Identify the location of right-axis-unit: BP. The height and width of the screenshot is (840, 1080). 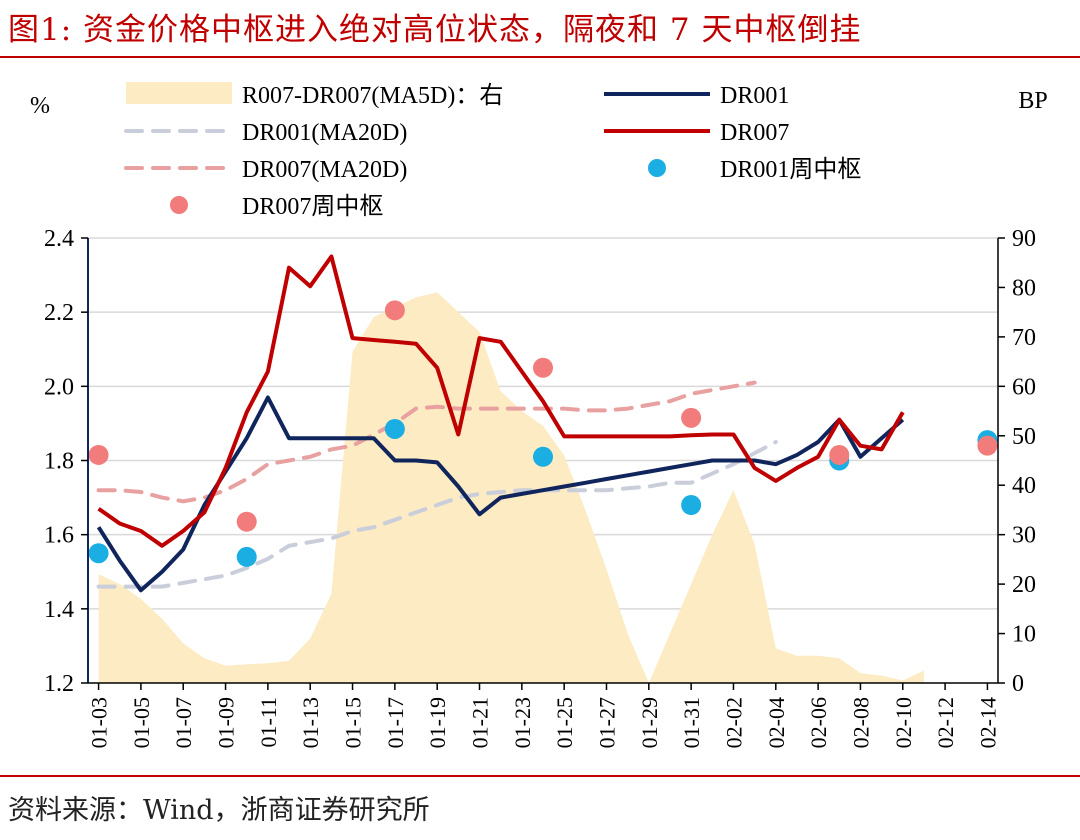
(1032, 101).